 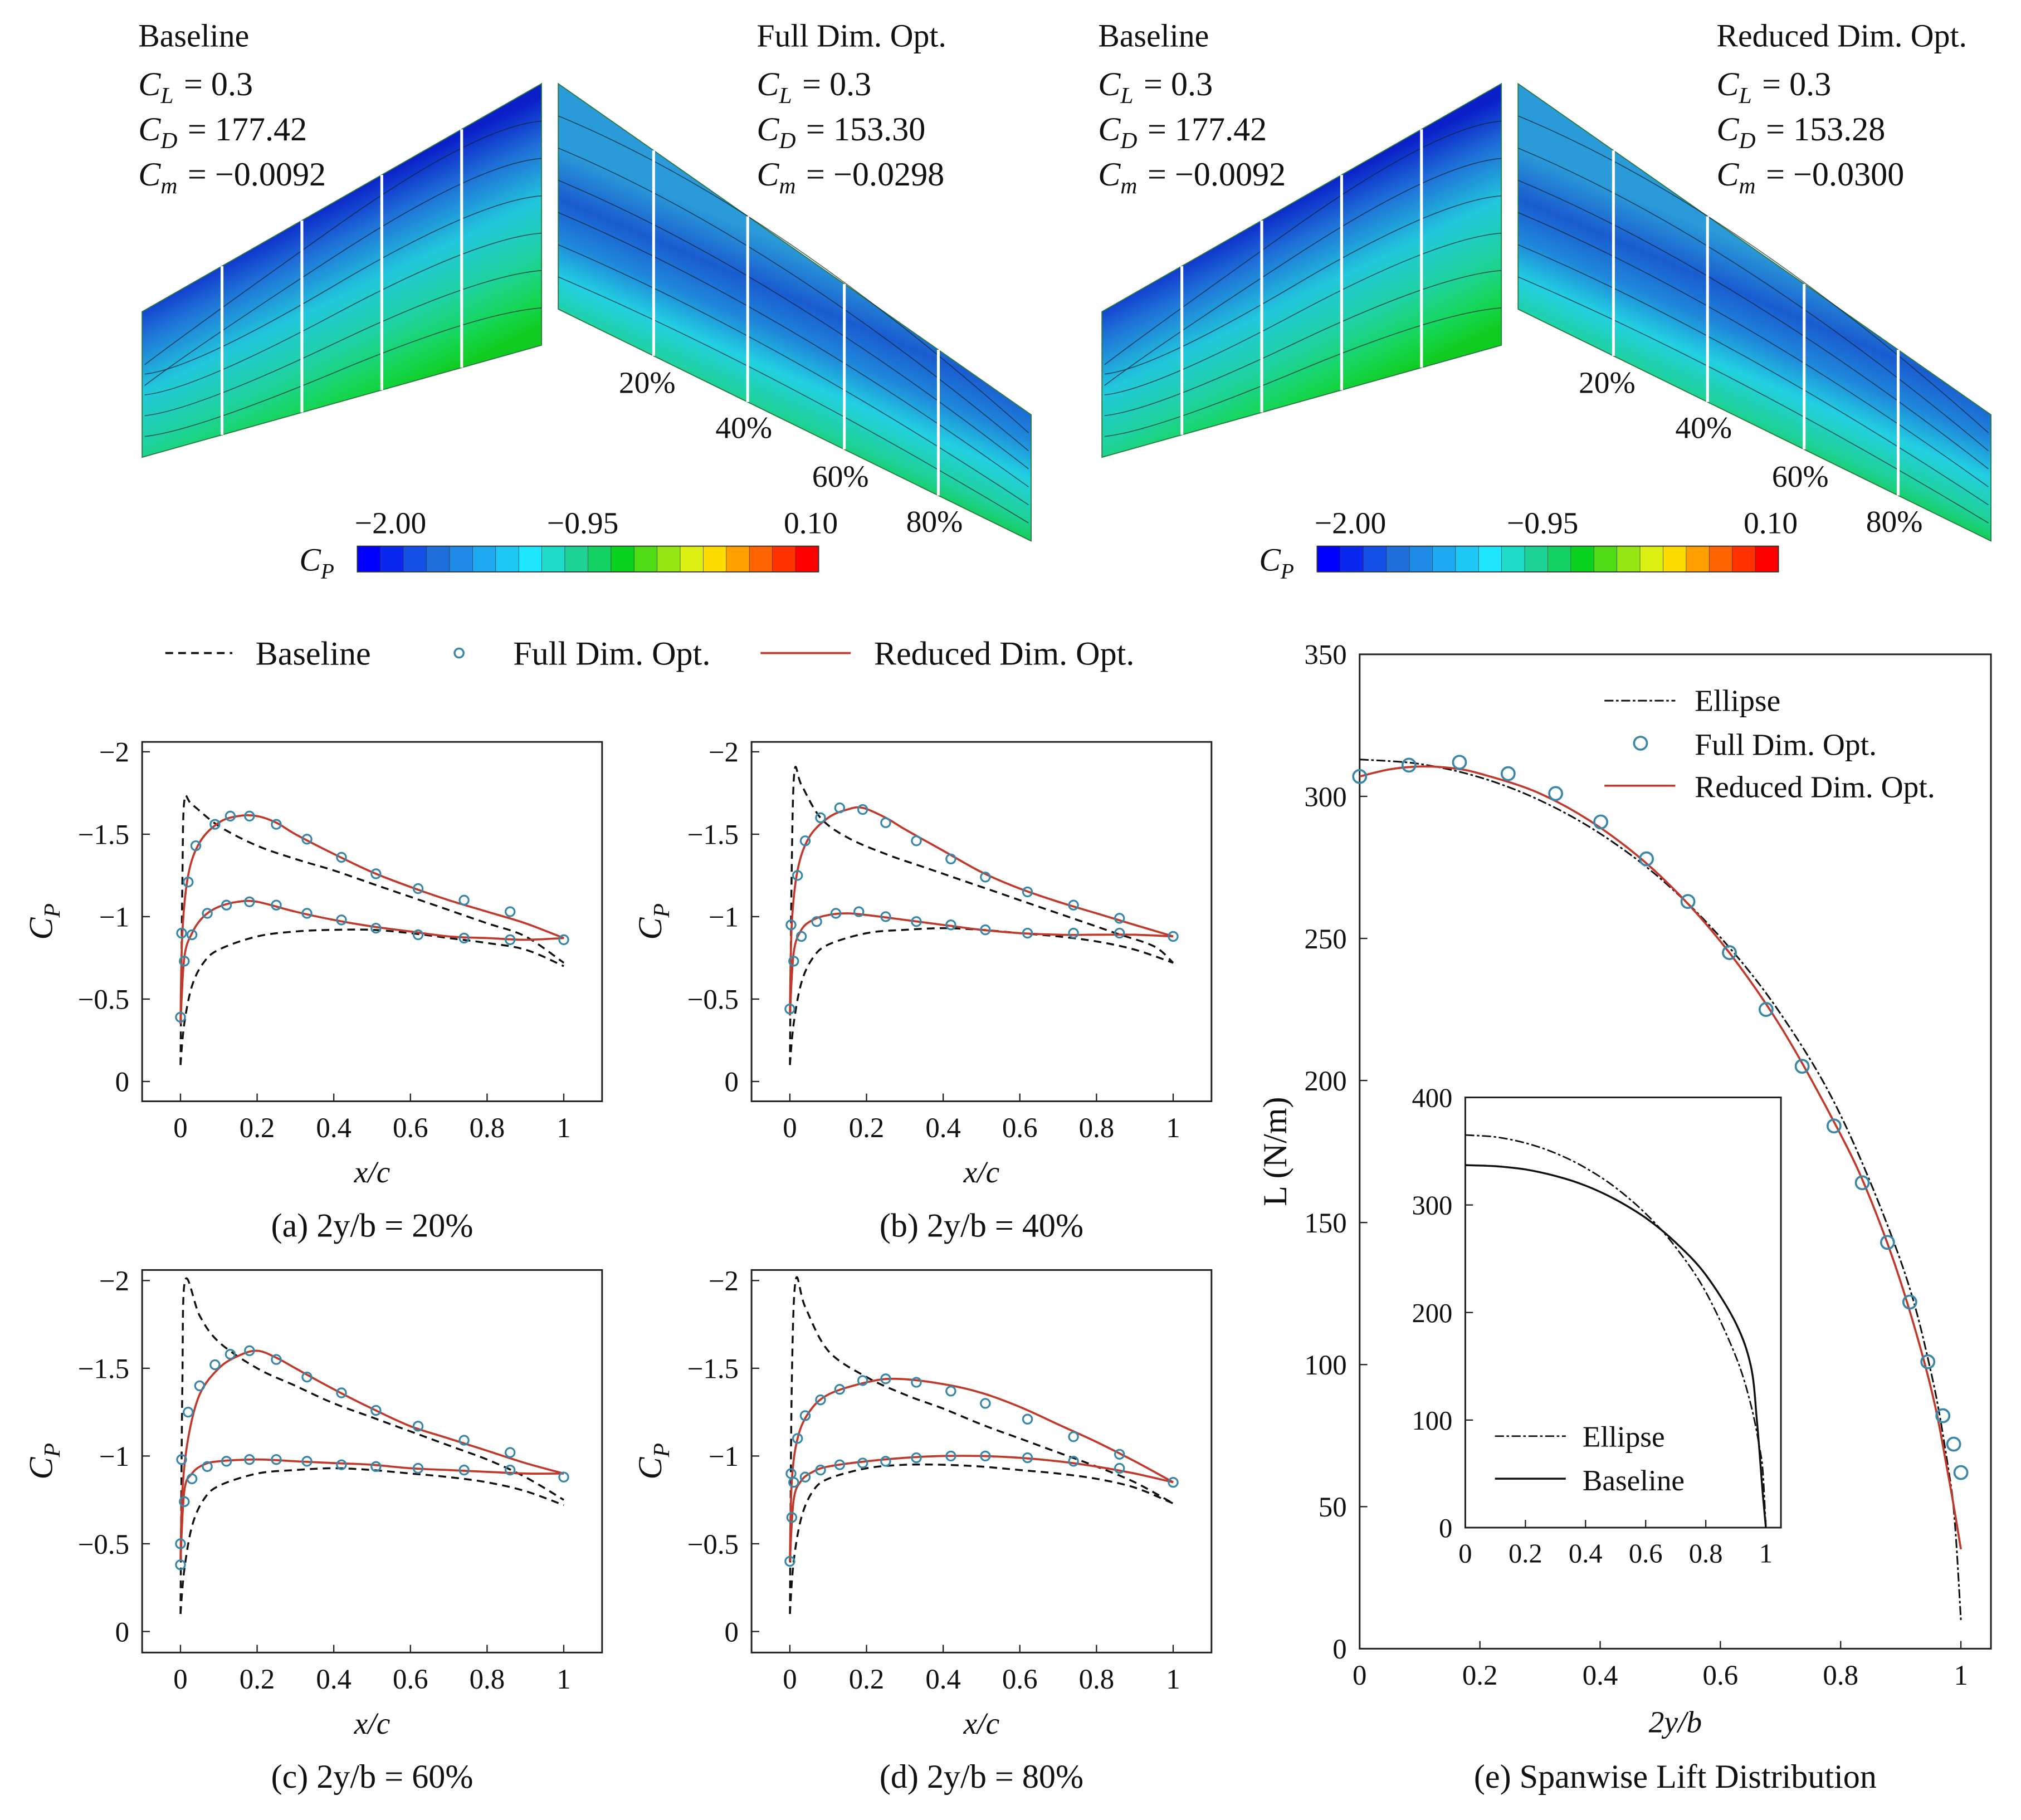 What do you see at coordinates (1325, 1224) in the screenshot?
I see `y-tick-label: 150` at bounding box center [1325, 1224].